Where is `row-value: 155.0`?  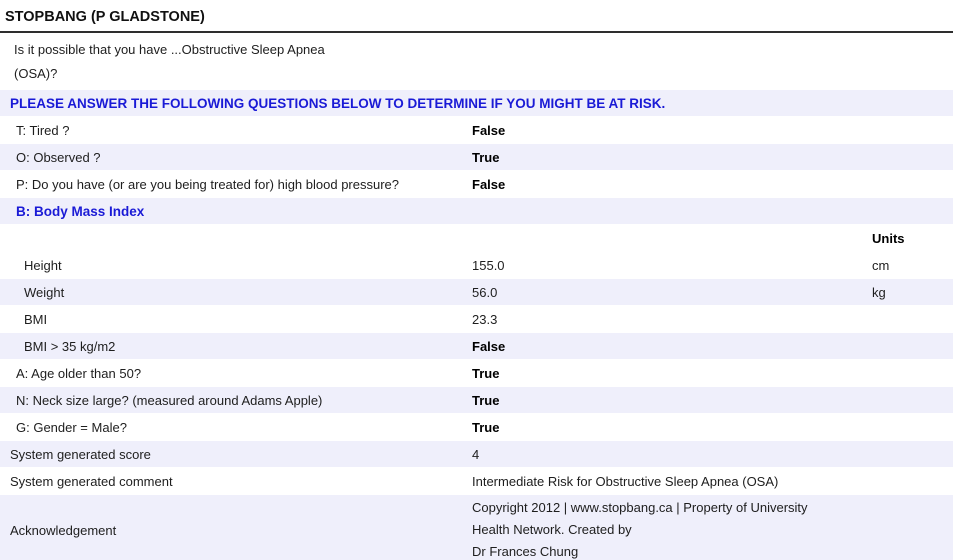 row-value: 155.0 is located at coordinates (488, 265).